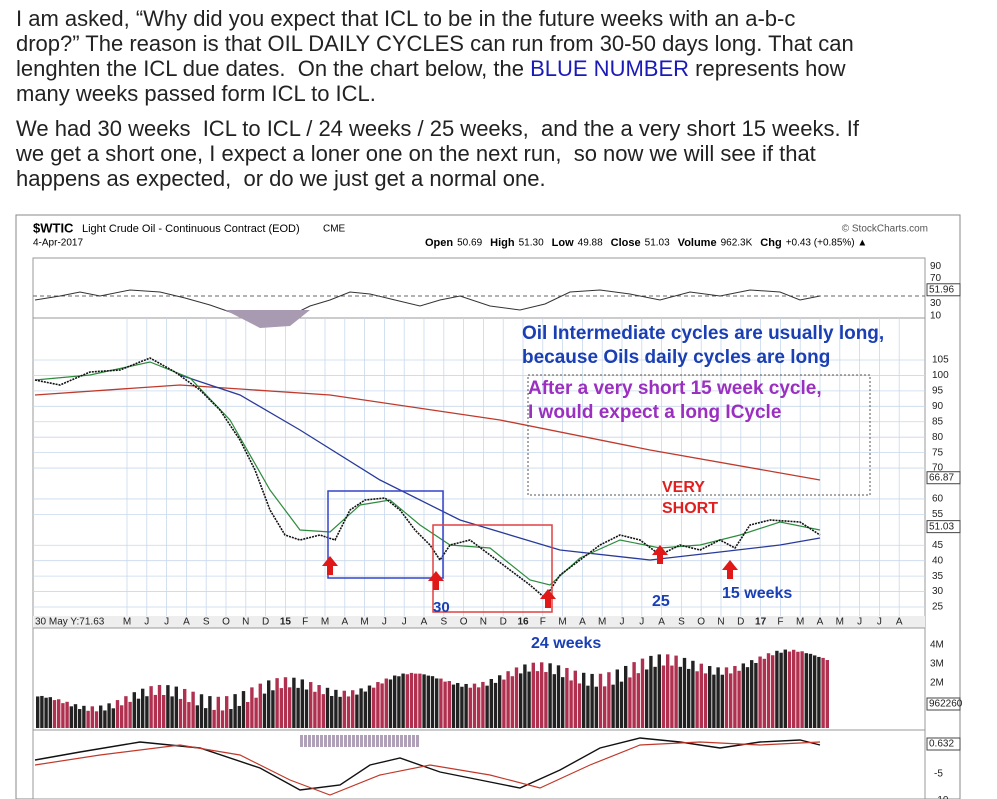  I want to click on crosshair-label: 30 May Y:71.63, so click(70, 622).